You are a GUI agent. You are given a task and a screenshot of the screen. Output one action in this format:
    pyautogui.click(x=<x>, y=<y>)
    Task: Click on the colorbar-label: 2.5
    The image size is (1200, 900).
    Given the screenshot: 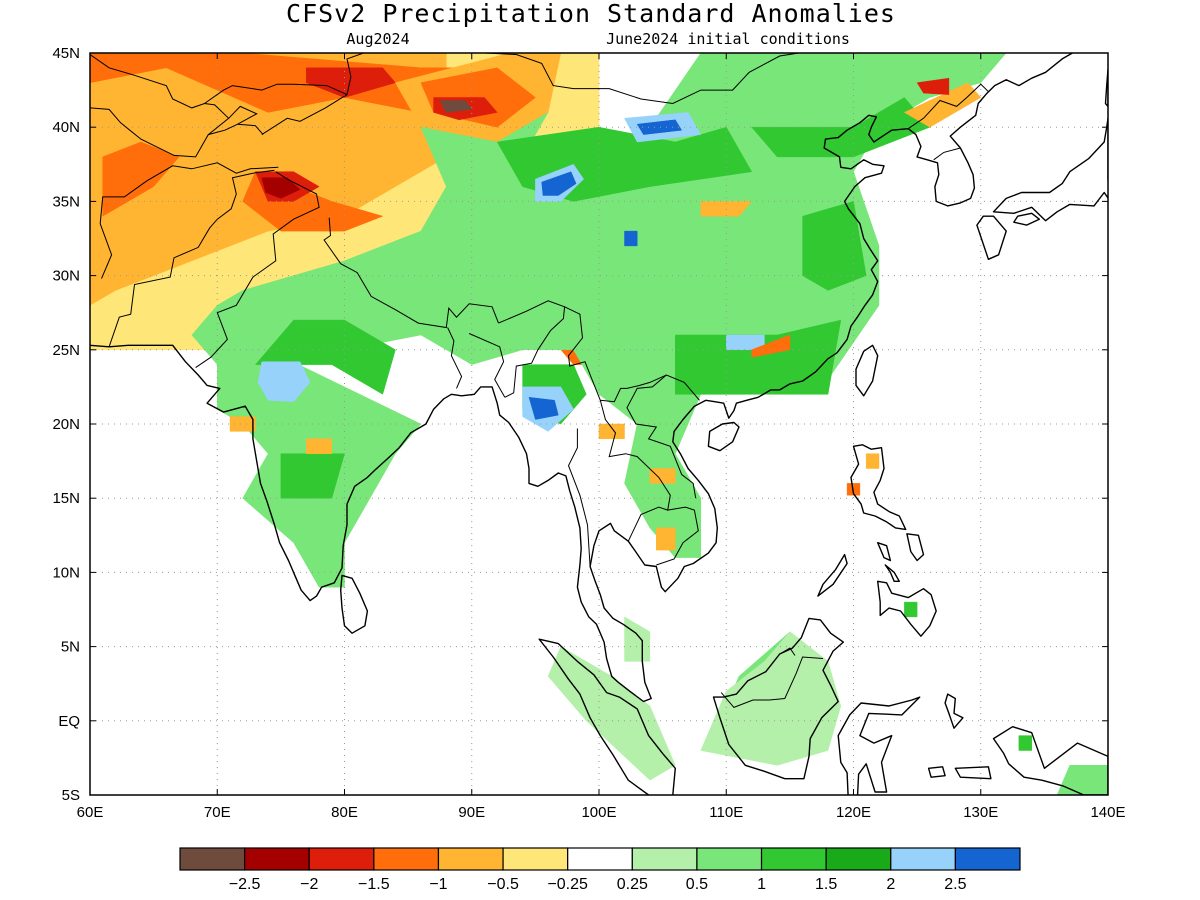 What is the action you would take?
    pyautogui.click(x=955, y=884)
    